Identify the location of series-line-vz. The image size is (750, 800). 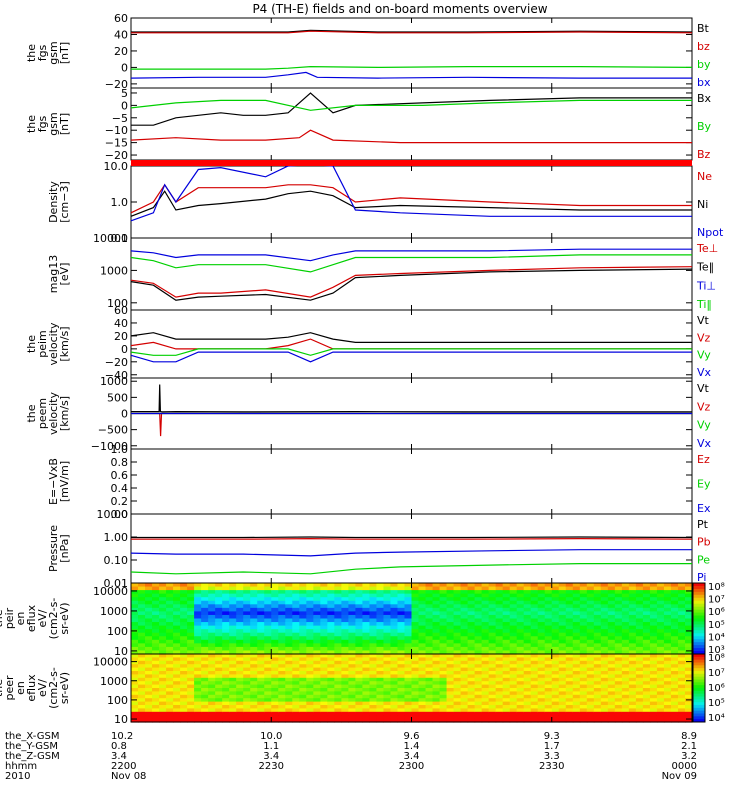
(411, 424).